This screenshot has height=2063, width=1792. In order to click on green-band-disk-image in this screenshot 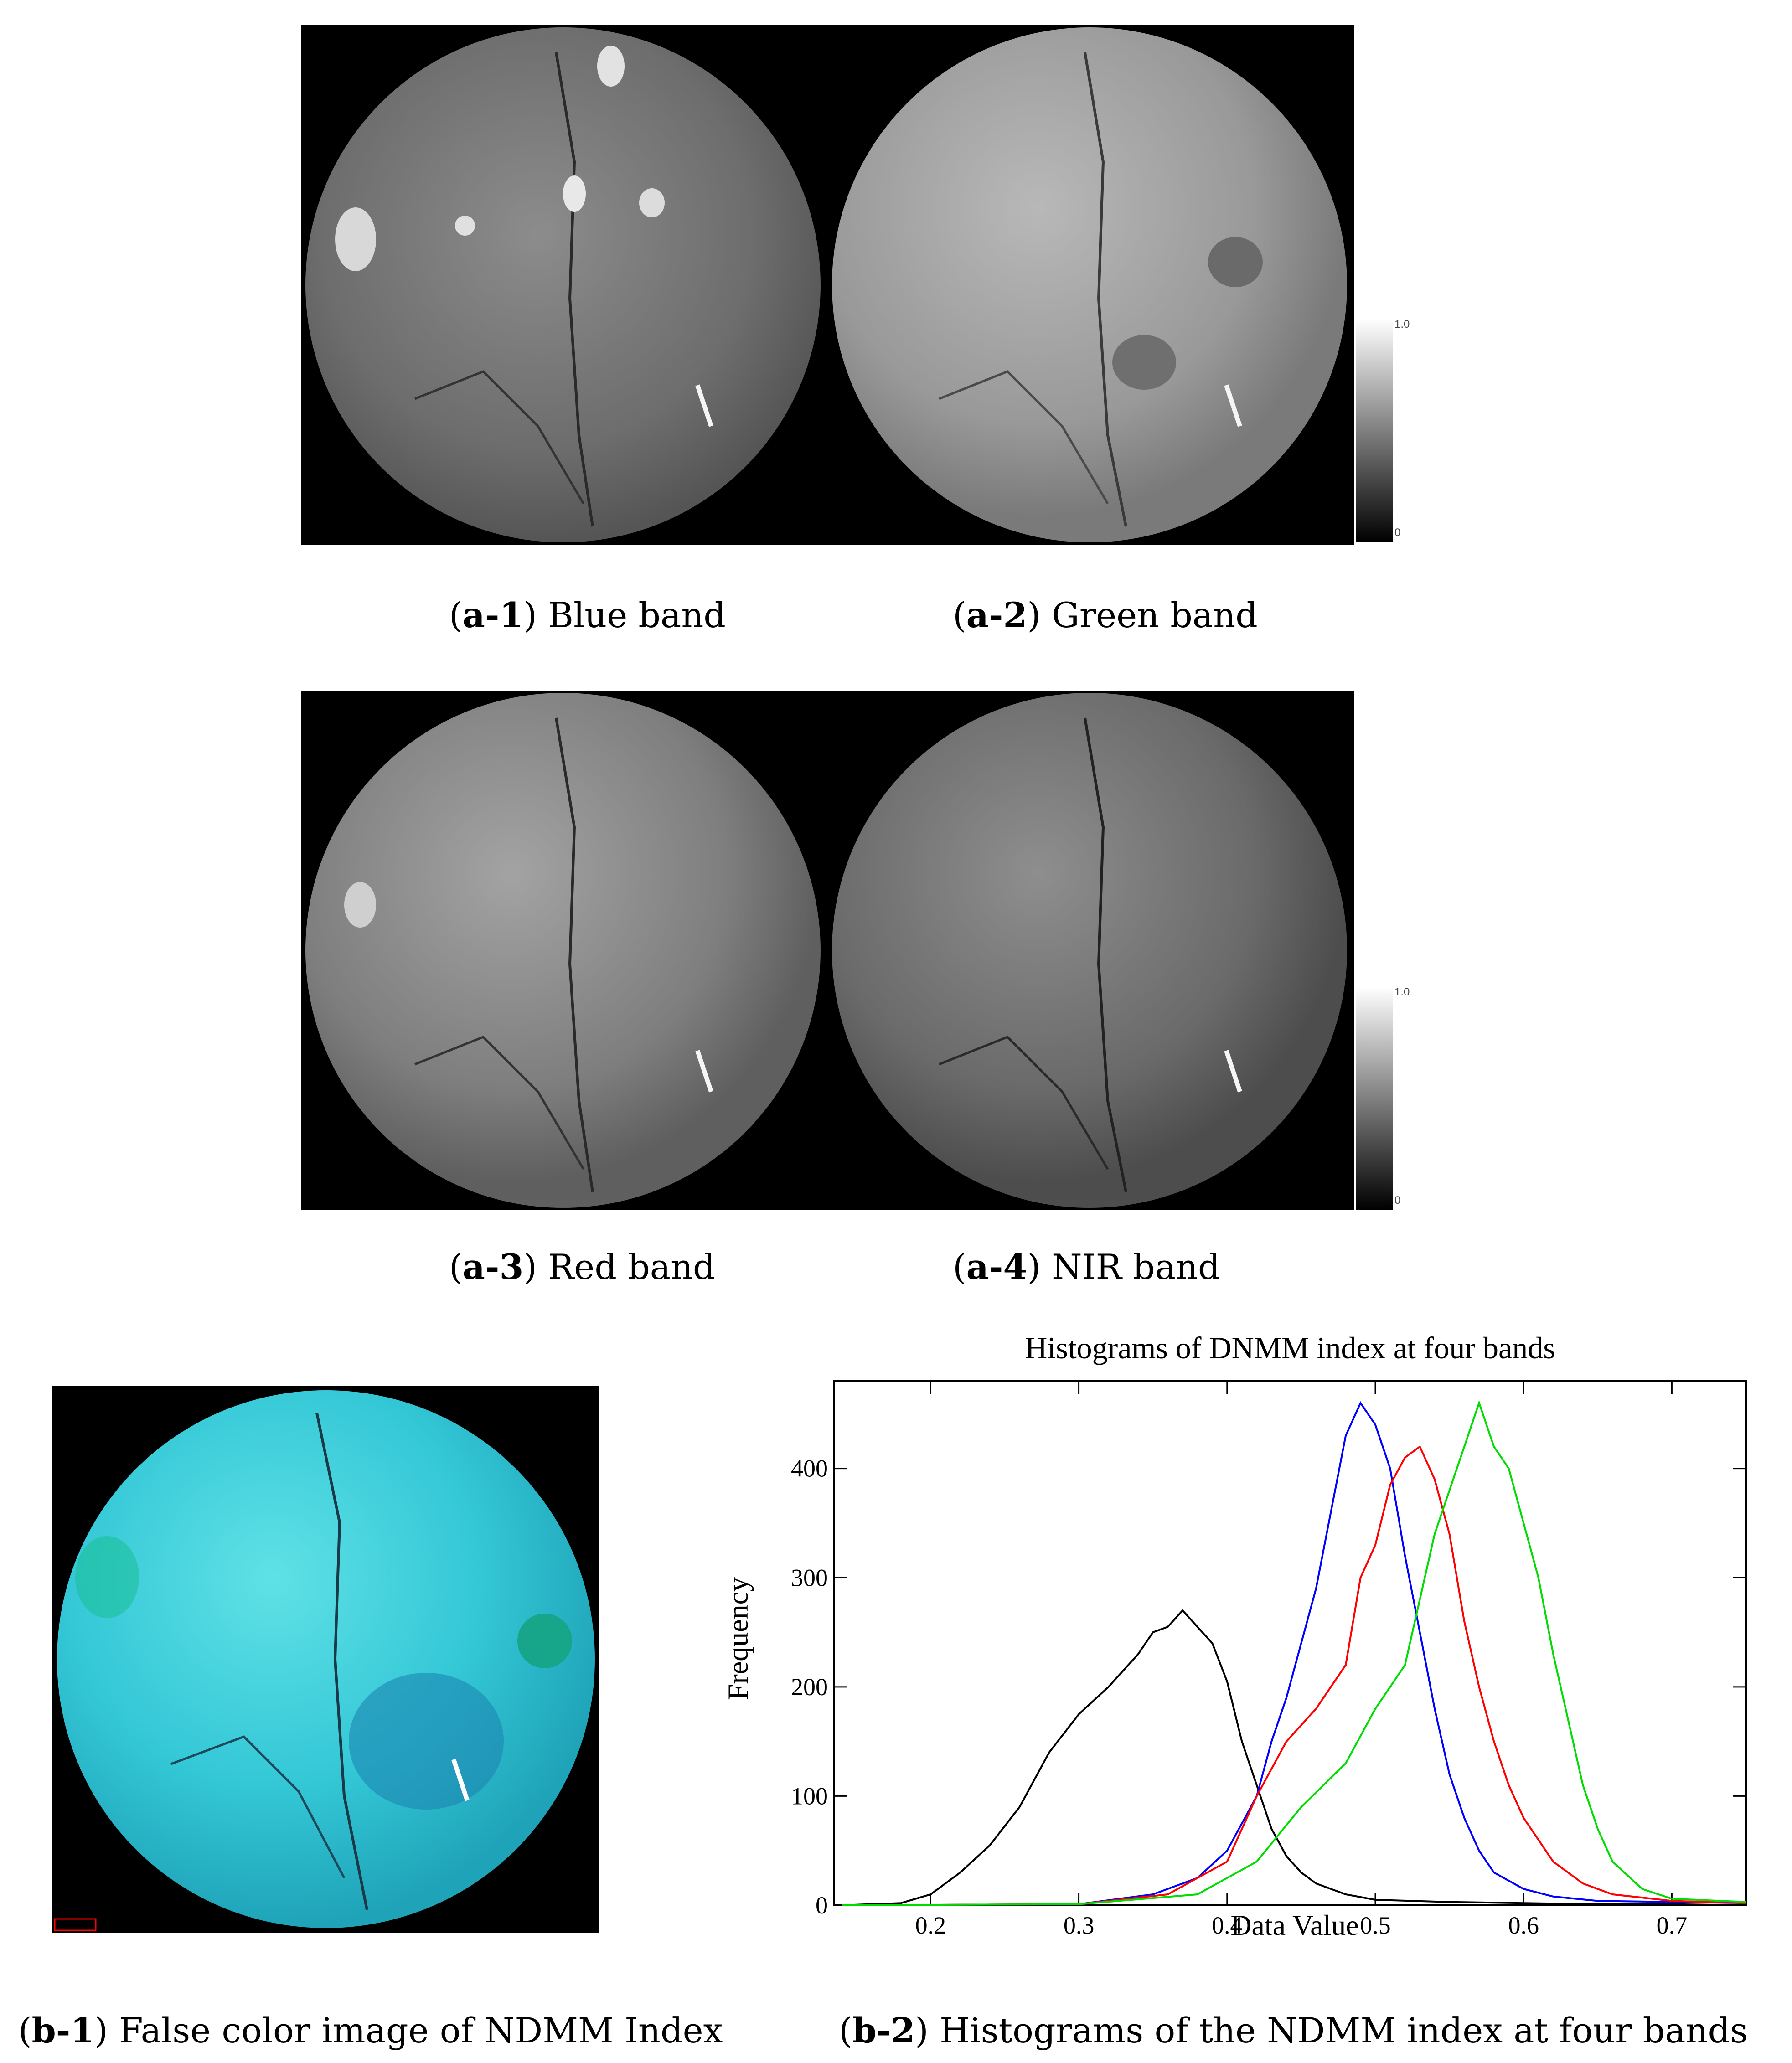, I will do `click(1089, 284)`.